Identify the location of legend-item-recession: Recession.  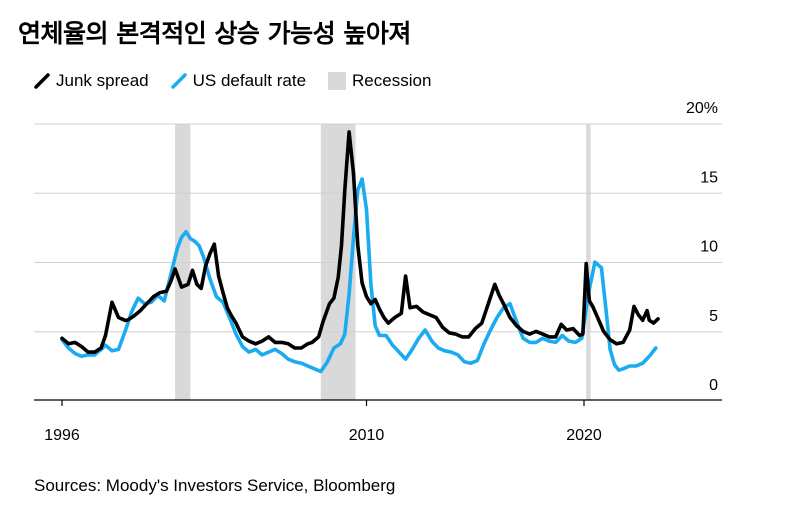
(379, 81).